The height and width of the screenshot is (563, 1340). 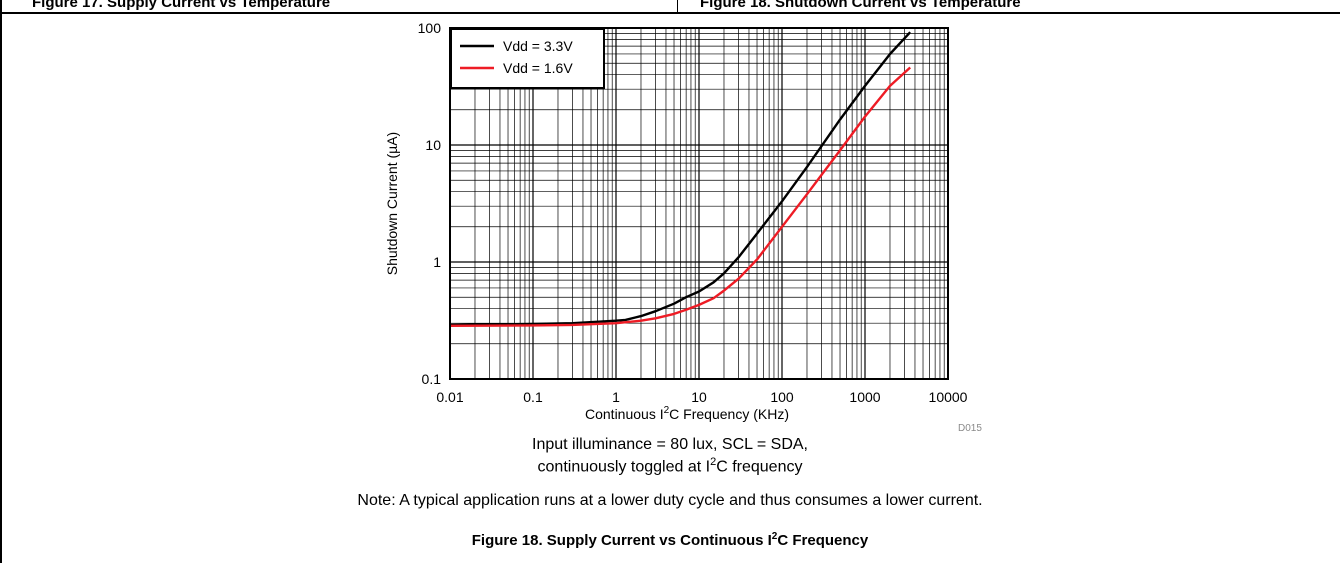 I want to click on top-border, so click(x=670, y=13).